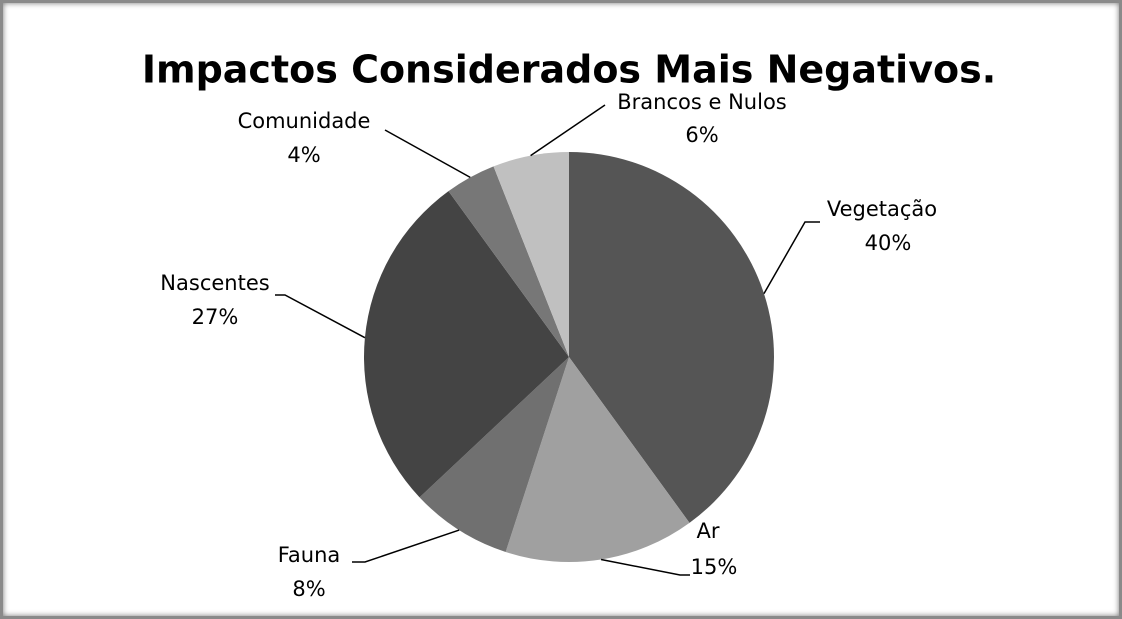 Image resolution: width=1122 pixels, height=619 pixels. I want to click on slice-label: Ar, so click(708, 531).